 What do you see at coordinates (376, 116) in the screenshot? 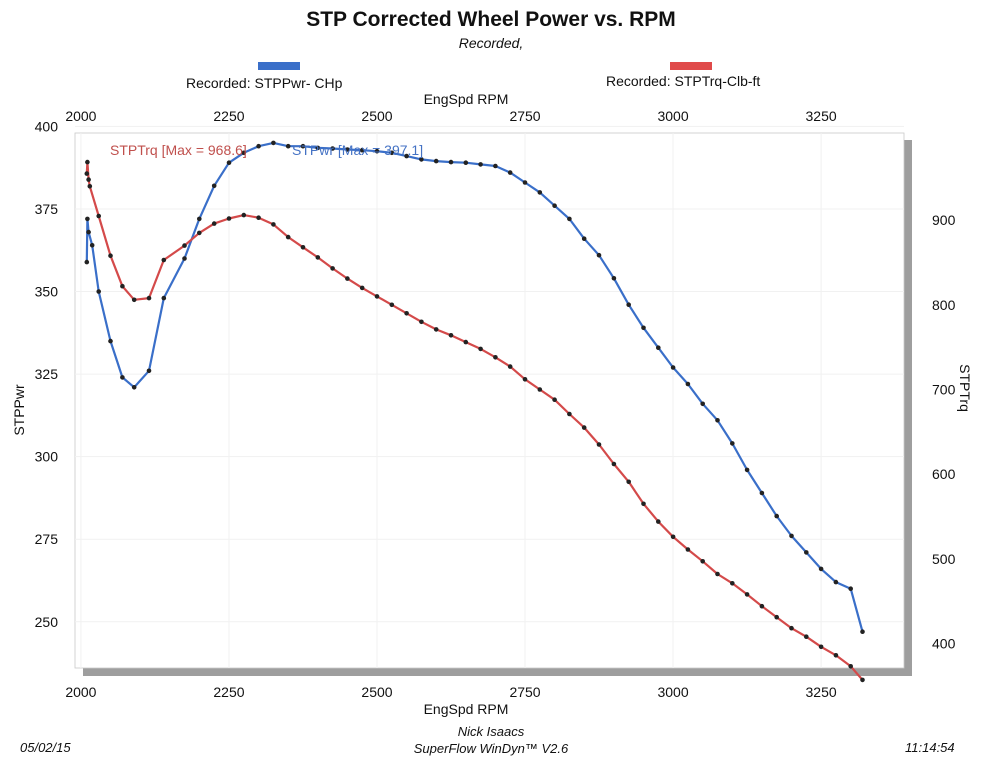
I see `x-tick-top: 2500` at bounding box center [376, 116].